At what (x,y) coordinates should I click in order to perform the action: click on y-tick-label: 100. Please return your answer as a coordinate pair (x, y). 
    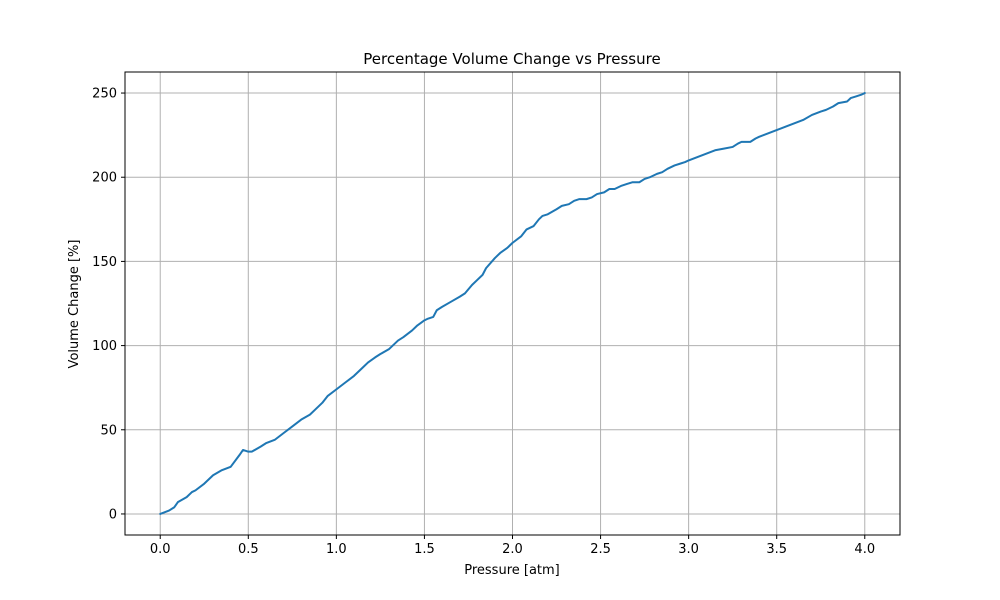
    Looking at the image, I should click on (104, 346).